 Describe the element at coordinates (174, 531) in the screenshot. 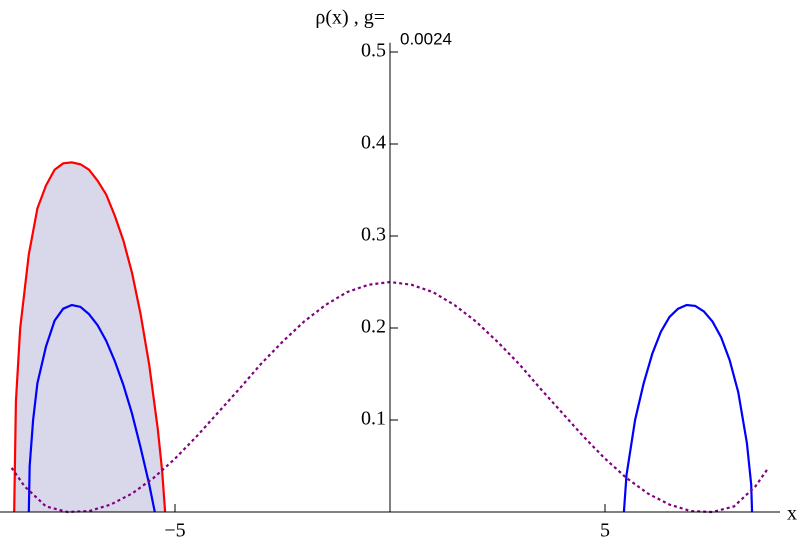

I see `x-tick-label: −5` at that location.